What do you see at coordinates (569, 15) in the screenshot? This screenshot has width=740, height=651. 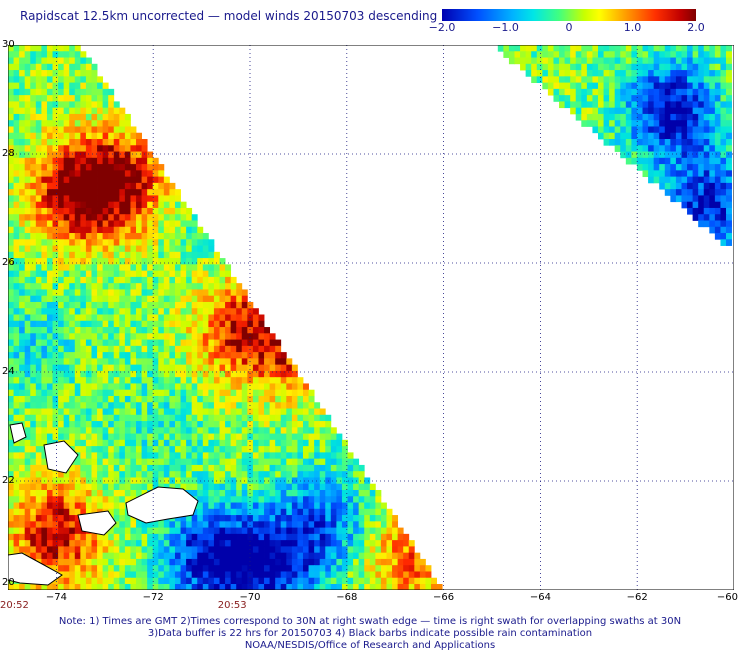 I see `colorbar` at bounding box center [569, 15].